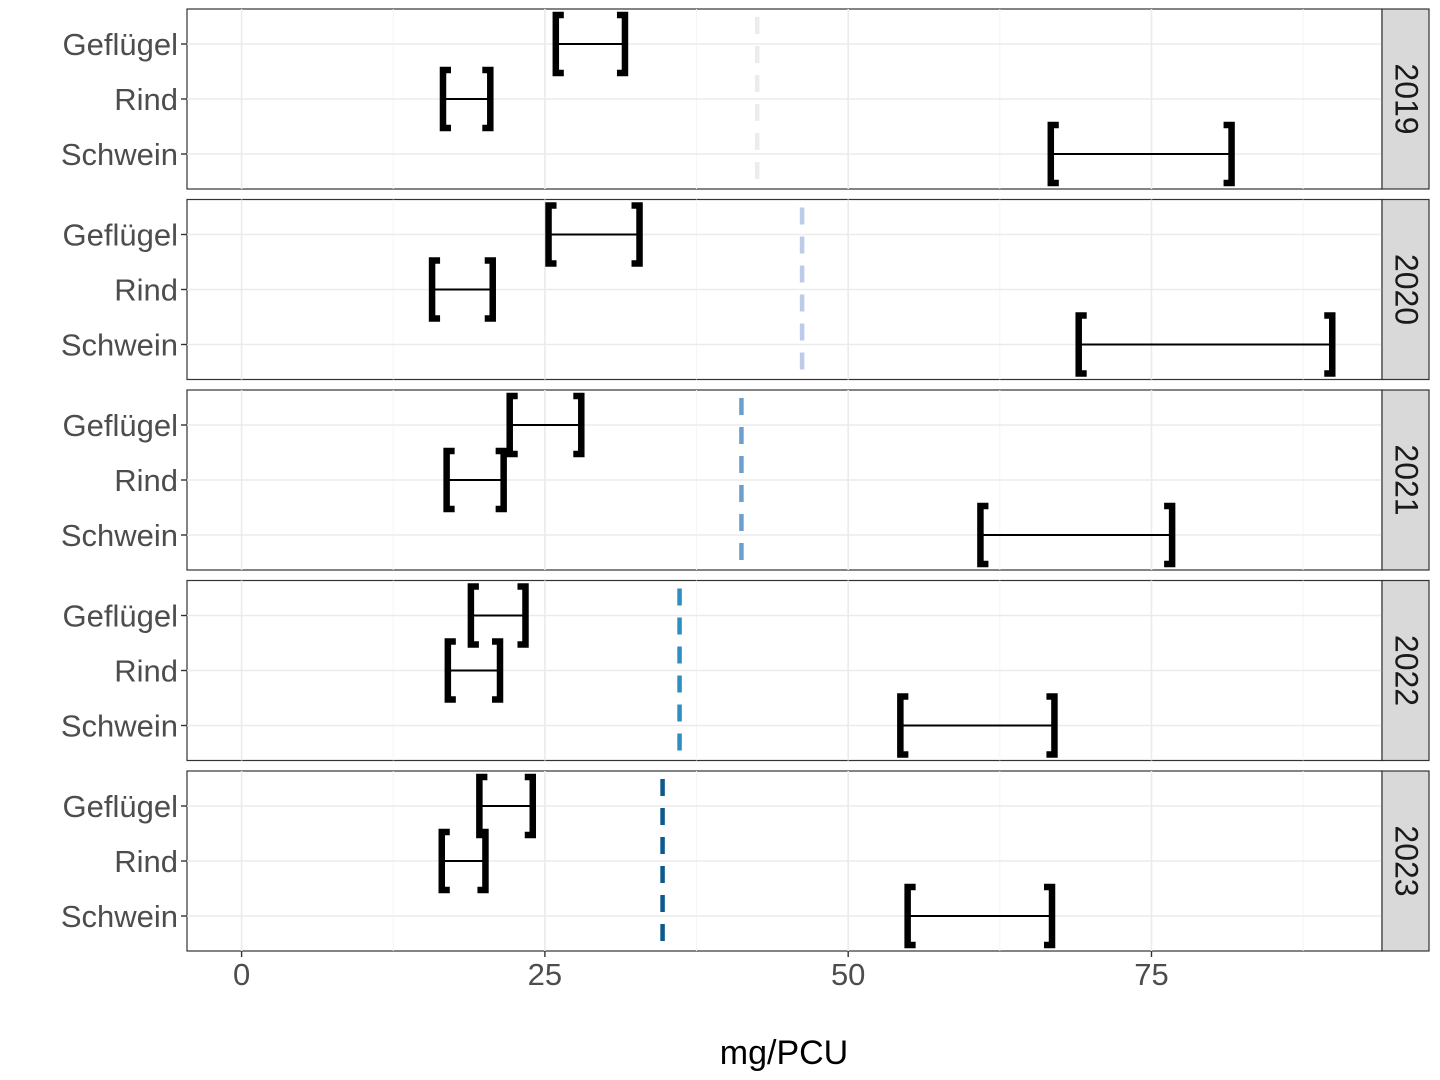  I want to click on interval-2022-Rind, so click(474, 670).